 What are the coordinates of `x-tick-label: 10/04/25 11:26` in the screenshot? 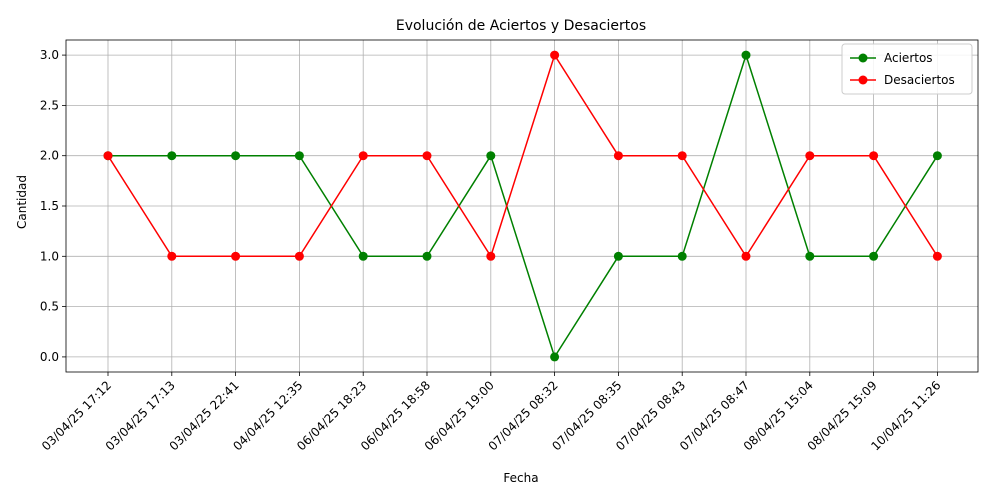 It's located at (905, 415).